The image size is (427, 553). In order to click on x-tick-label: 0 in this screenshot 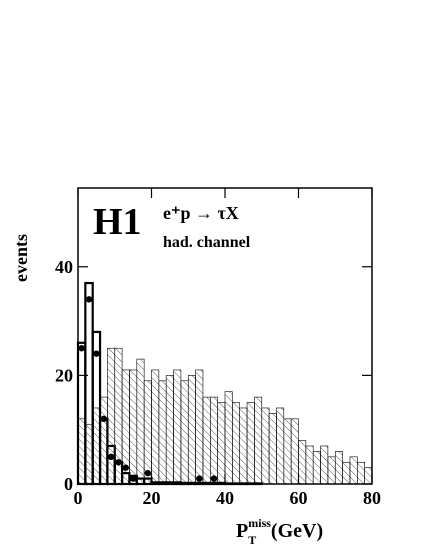, I will do `click(78, 498)`.